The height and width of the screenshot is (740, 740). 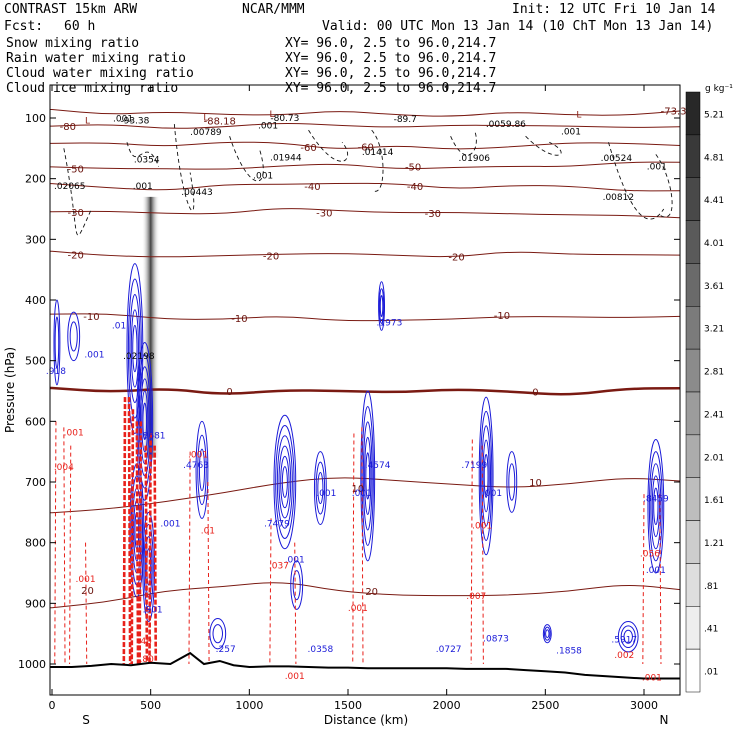 What do you see at coordinates (447, 705) in the screenshot?
I see `x-tick-label: 2000` at bounding box center [447, 705].